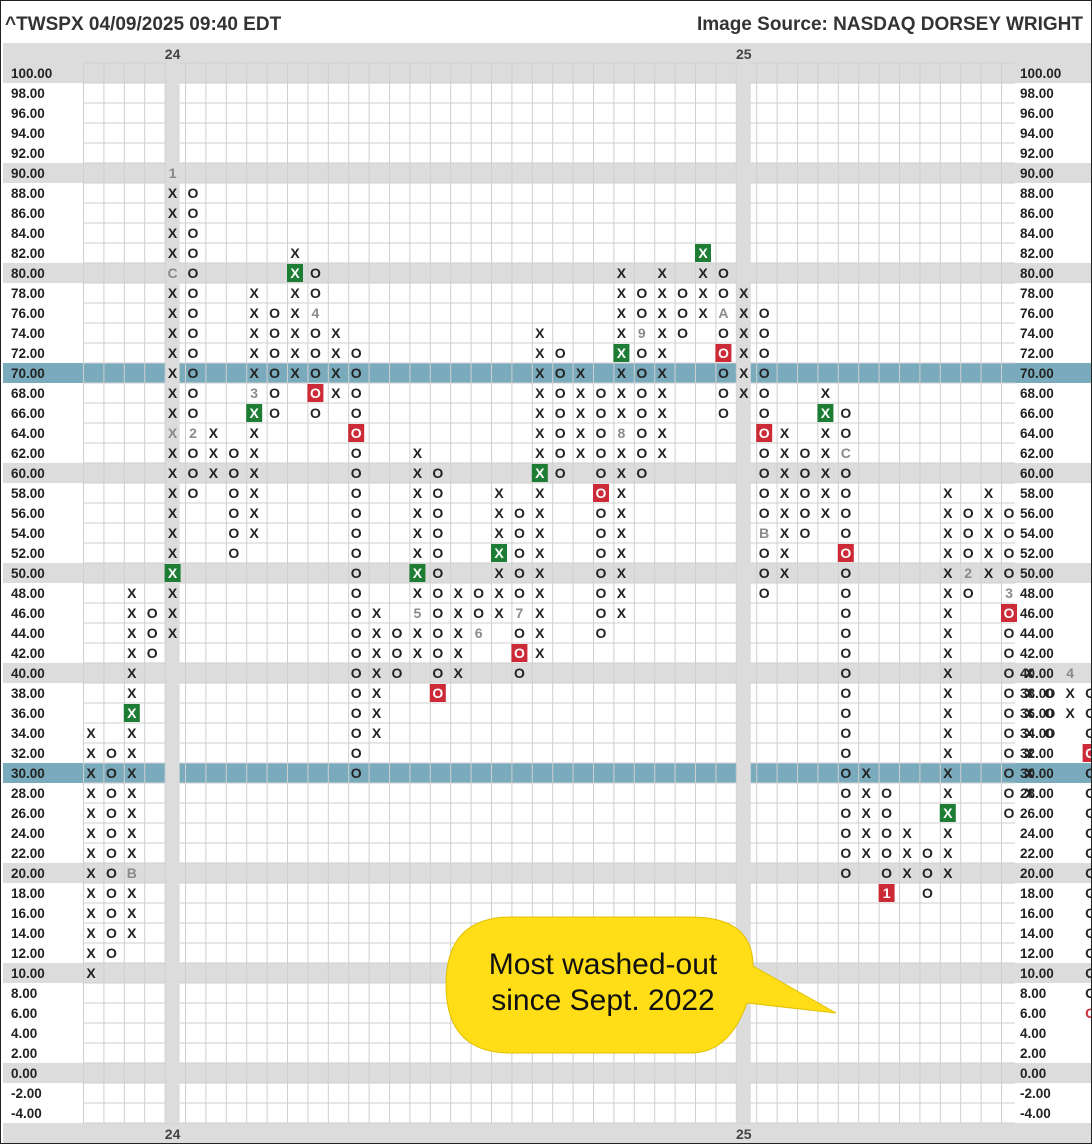 This screenshot has width=1092, height=1144. Describe the element at coordinates (1037, 593) in the screenshot. I see `price-label-right: 48.00` at that location.